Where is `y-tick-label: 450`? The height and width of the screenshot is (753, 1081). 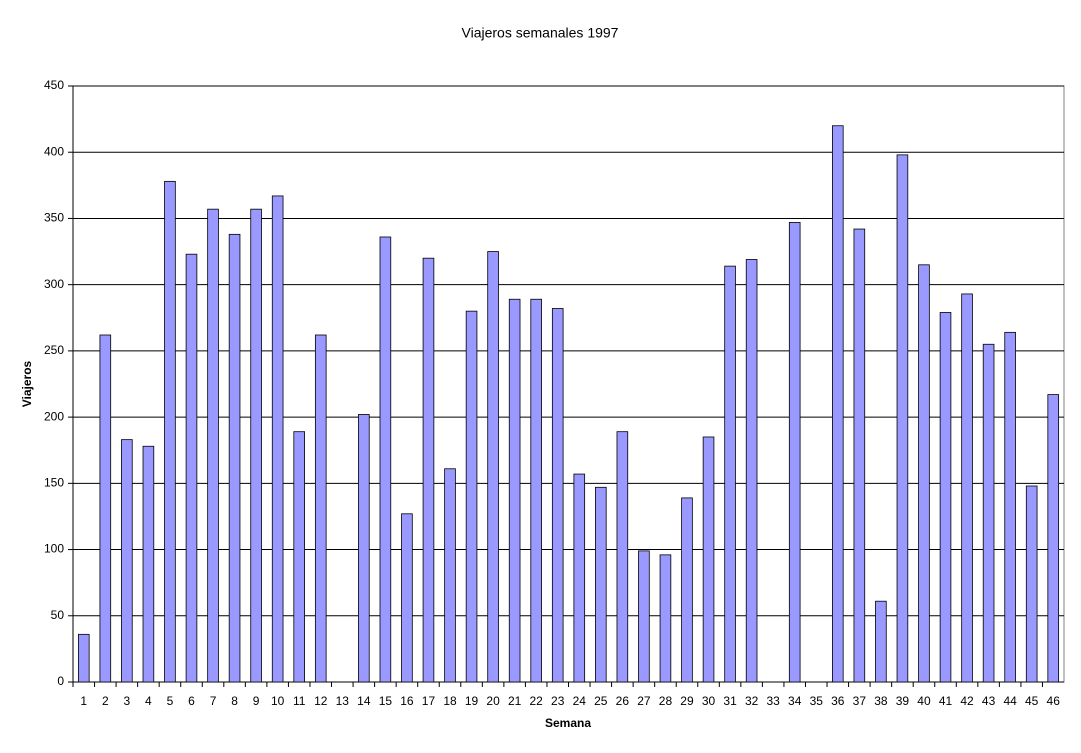
y-tick-label: 450 is located at coordinates (54, 85).